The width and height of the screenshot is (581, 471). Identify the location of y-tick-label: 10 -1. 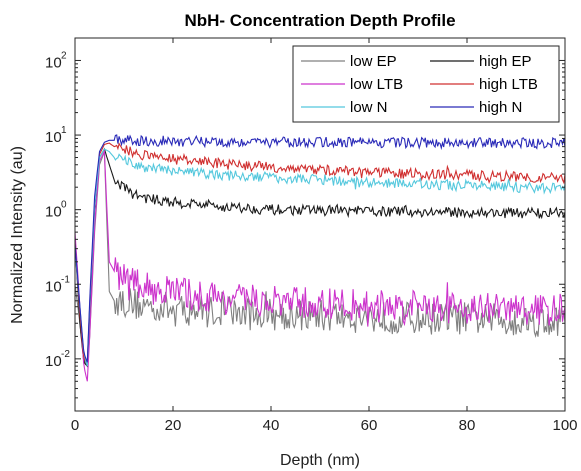
(57, 284).